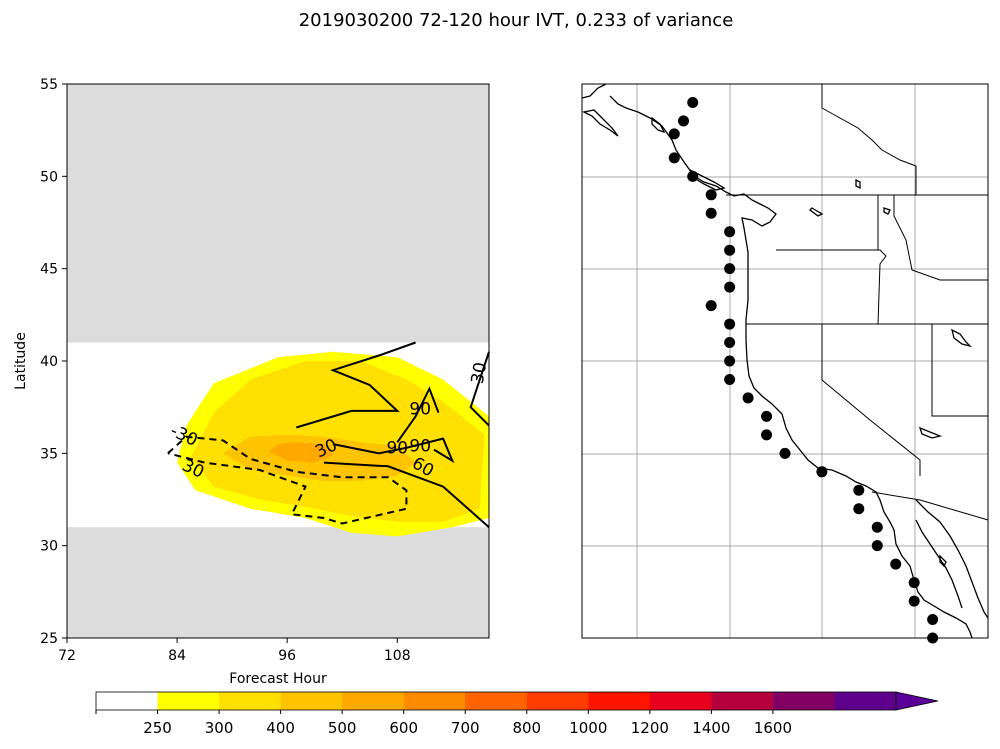 The image size is (1000, 749). Describe the element at coordinates (465, 728) in the screenshot. I see `colorbar-tick-label: 700` at that location.